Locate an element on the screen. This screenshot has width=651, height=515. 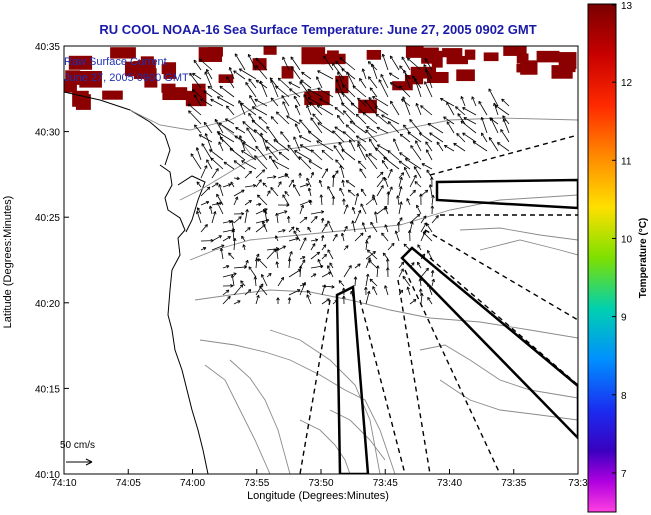
colorbar is located at coordinates (602, 258).